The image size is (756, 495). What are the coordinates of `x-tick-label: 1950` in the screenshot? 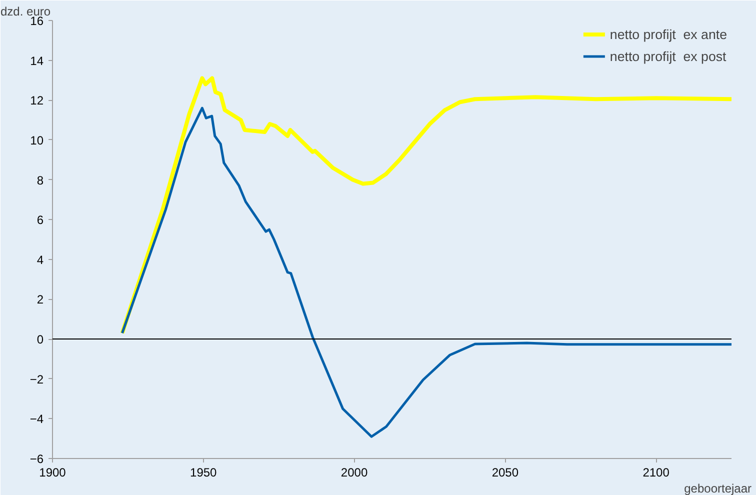 It's located at (204, 473).